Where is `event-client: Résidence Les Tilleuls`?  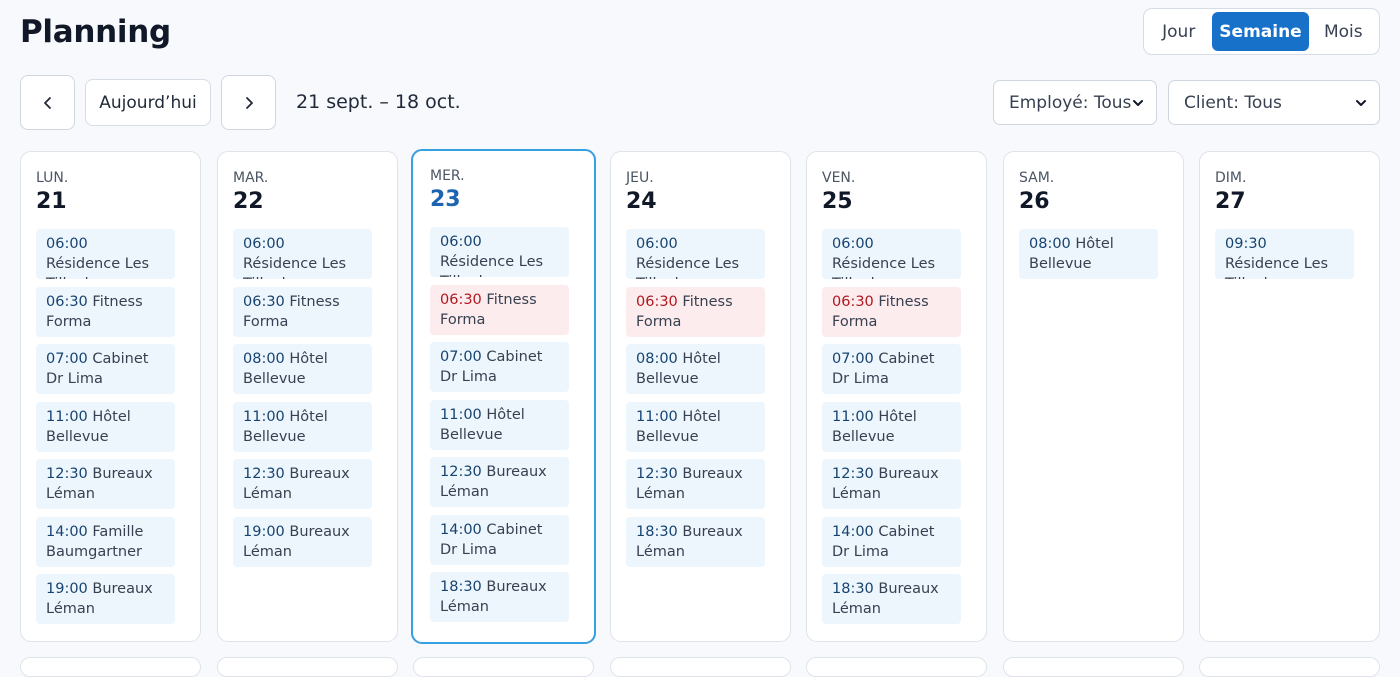 event-client: Résidence Les Tilleuls is located at coordinates (884, 267).